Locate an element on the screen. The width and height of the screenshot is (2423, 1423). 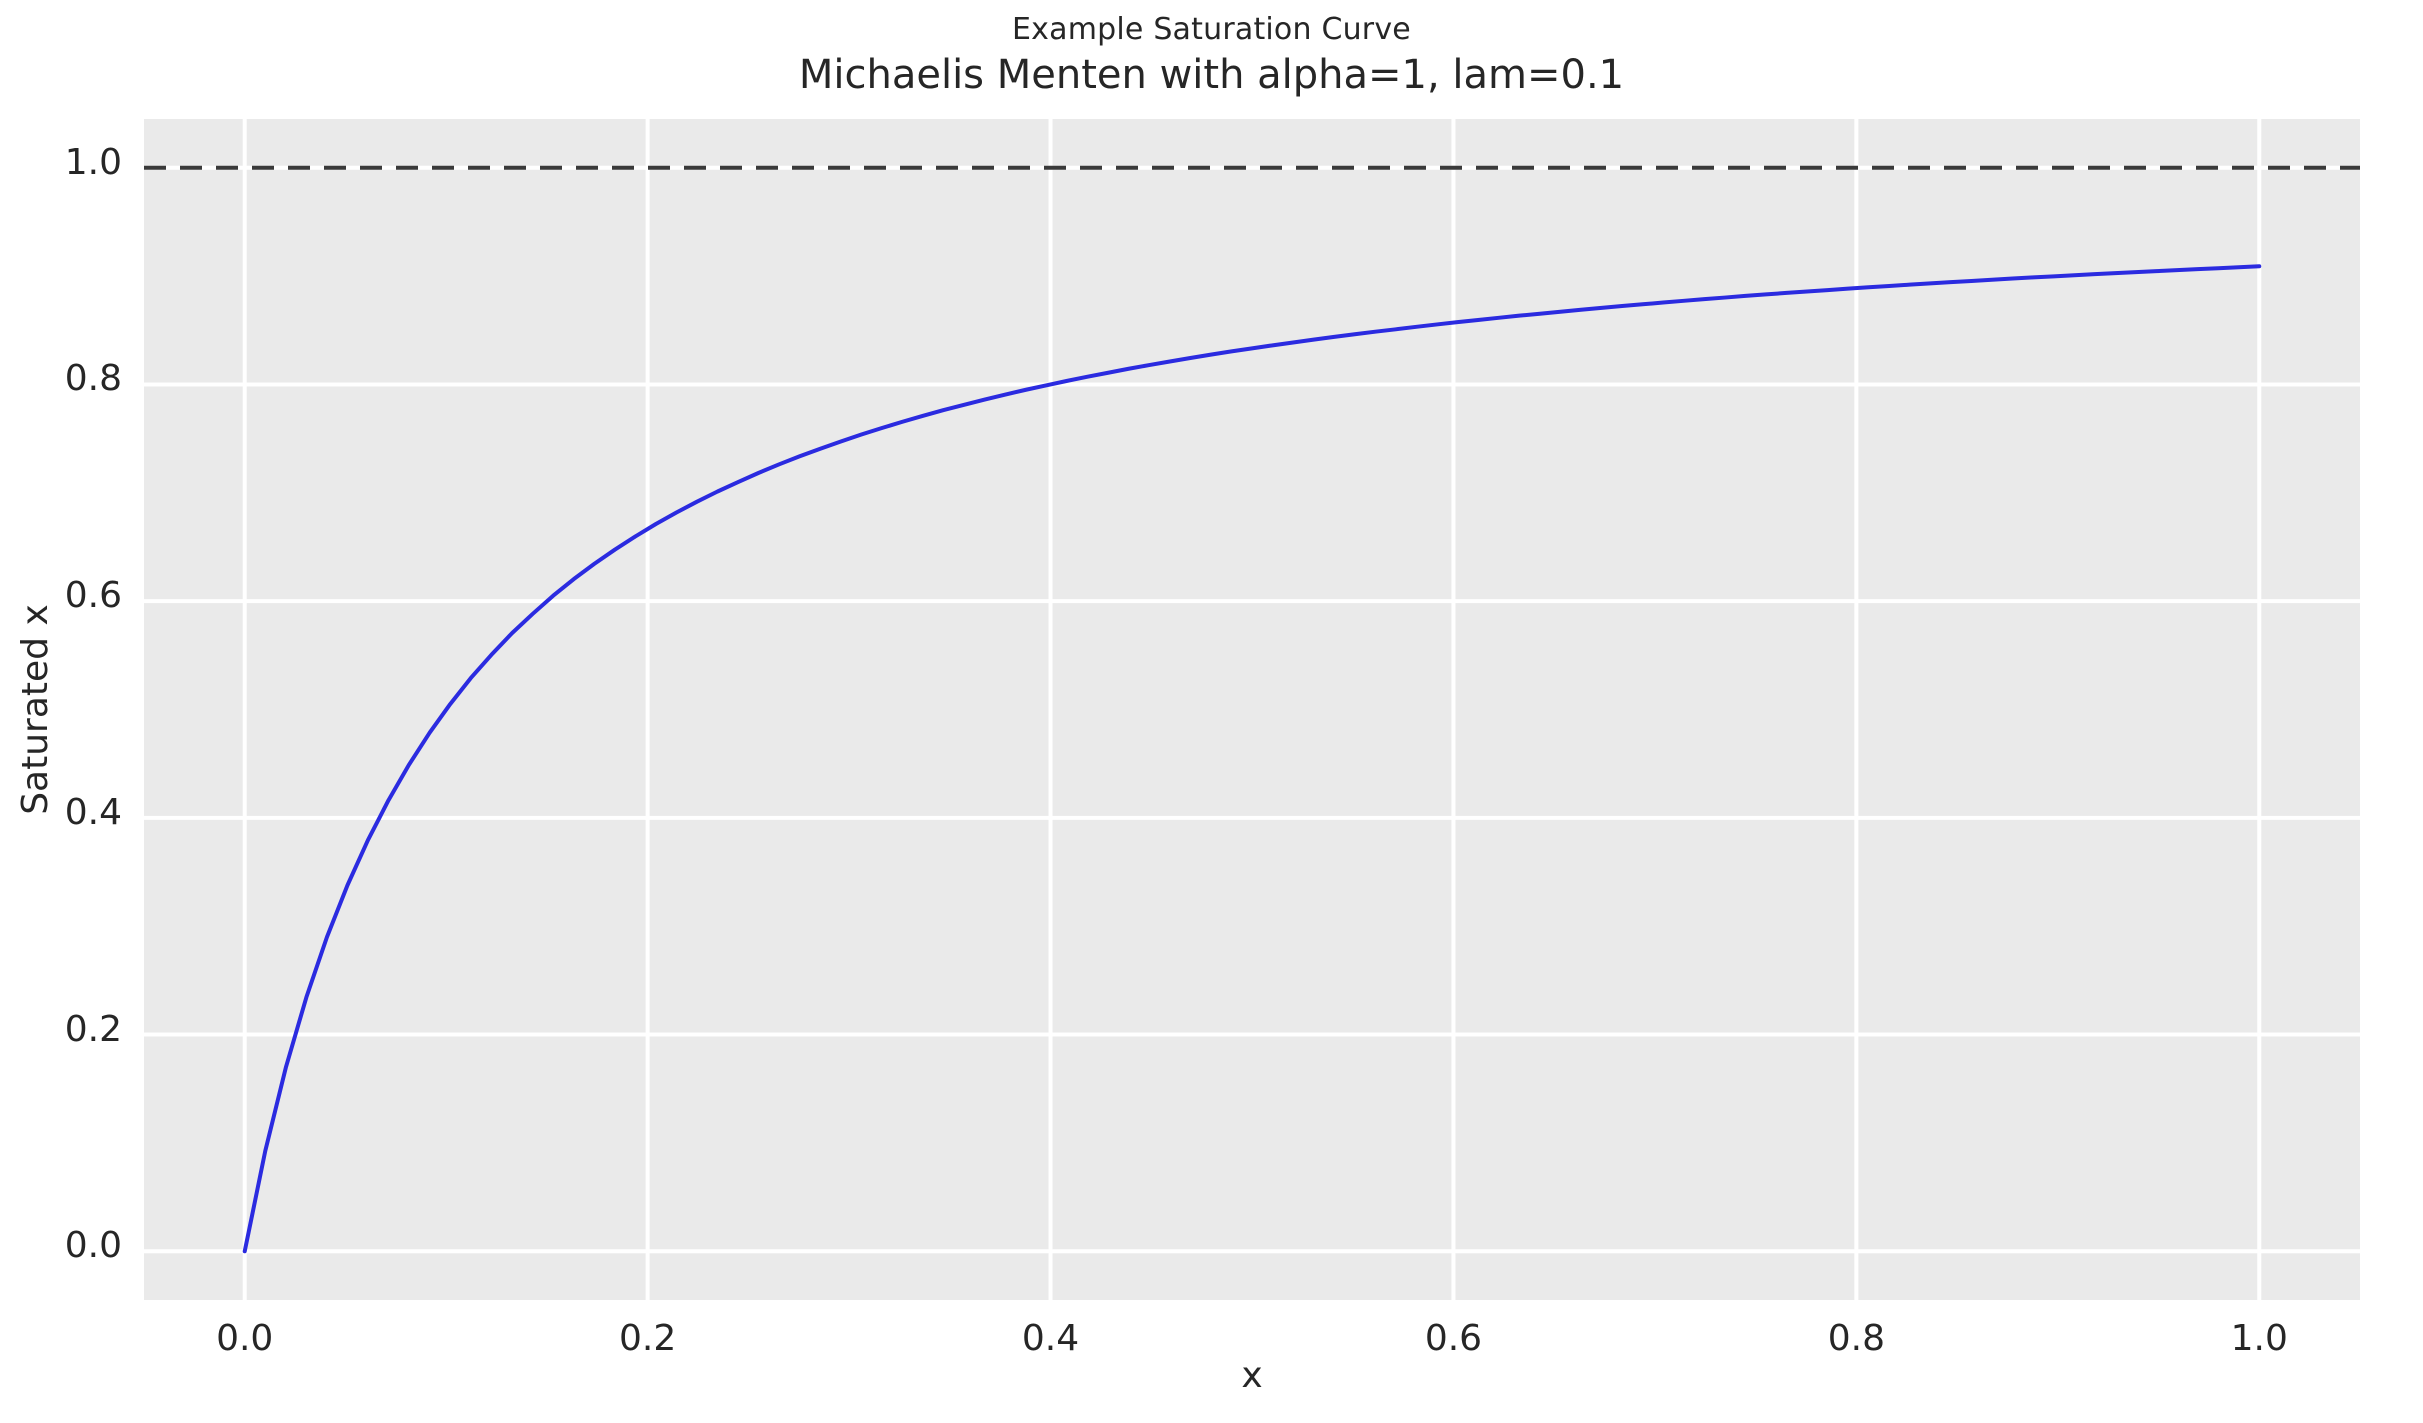
y-axis-label-wrapper: Saturated x is located at coordinates (35, 709).